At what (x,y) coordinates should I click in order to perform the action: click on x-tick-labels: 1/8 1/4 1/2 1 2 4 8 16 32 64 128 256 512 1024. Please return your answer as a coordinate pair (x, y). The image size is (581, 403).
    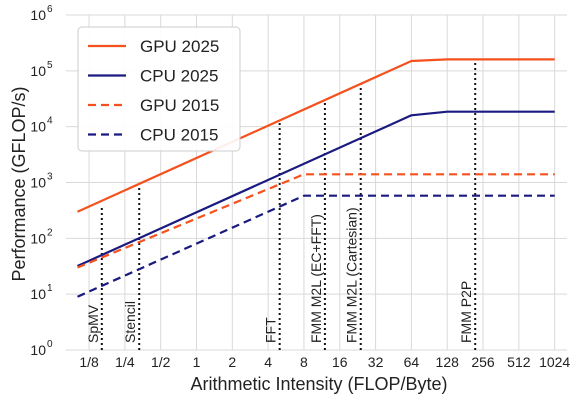
    Looking at the image, I should click on (324, 362).